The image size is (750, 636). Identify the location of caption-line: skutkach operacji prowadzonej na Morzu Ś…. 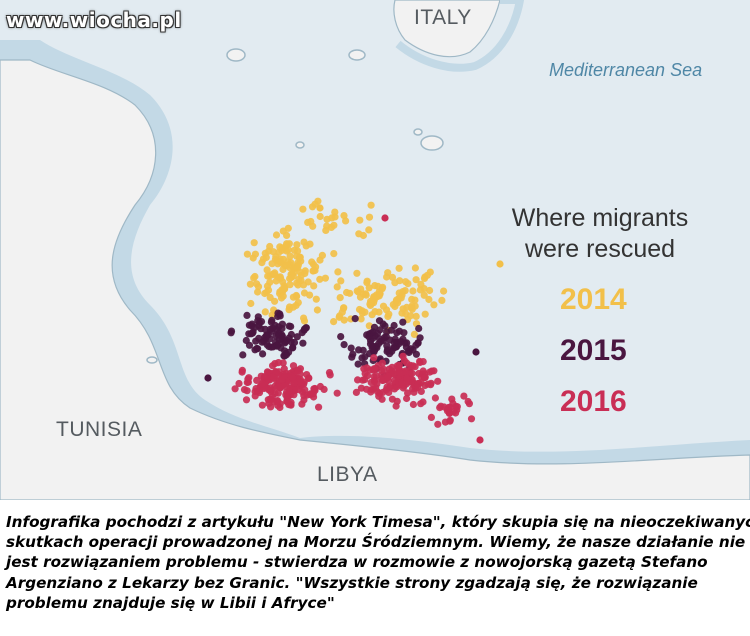
(376, 542).